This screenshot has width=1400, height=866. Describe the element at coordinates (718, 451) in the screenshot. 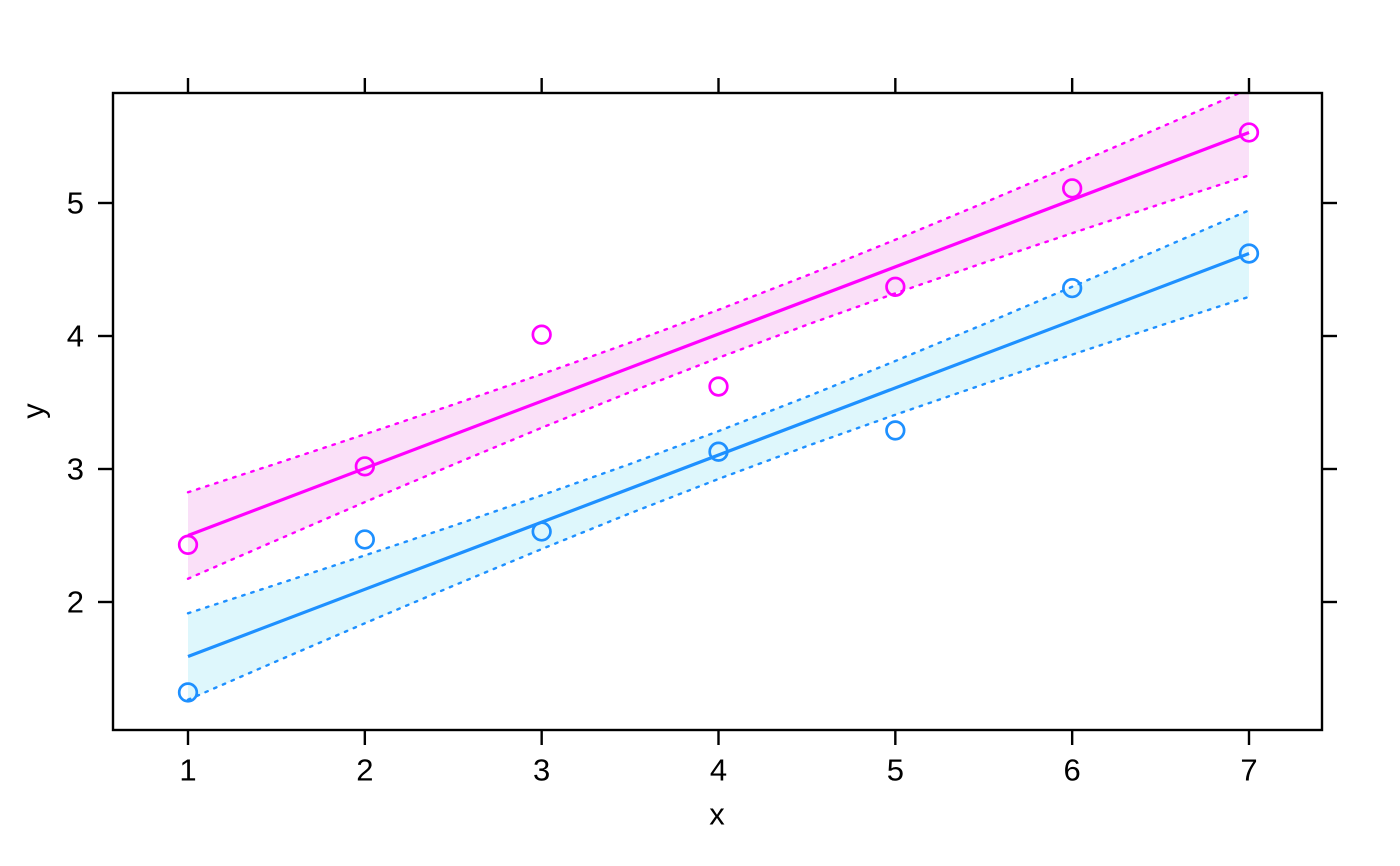

I see `data-point-blue-group-x4` at that location.